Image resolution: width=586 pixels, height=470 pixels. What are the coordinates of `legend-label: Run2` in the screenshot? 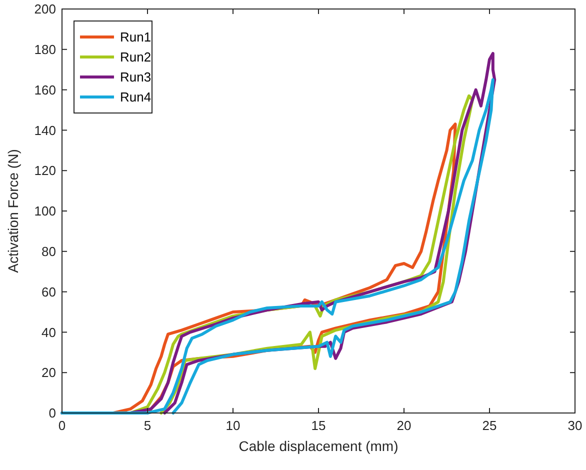 It's located at (136, 57).